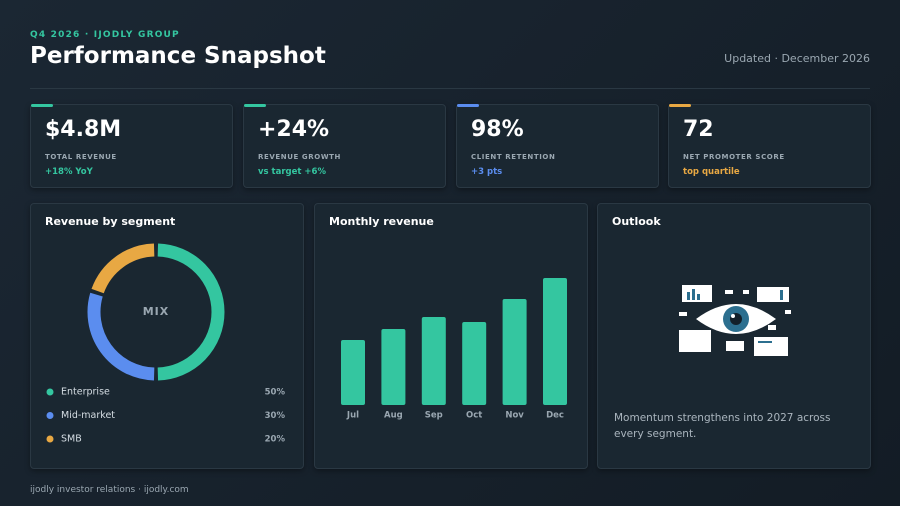 Image resolution: width=900 pixels, height=506 pixels. I want to click on panel-title: Outlook, so click(636, 221).